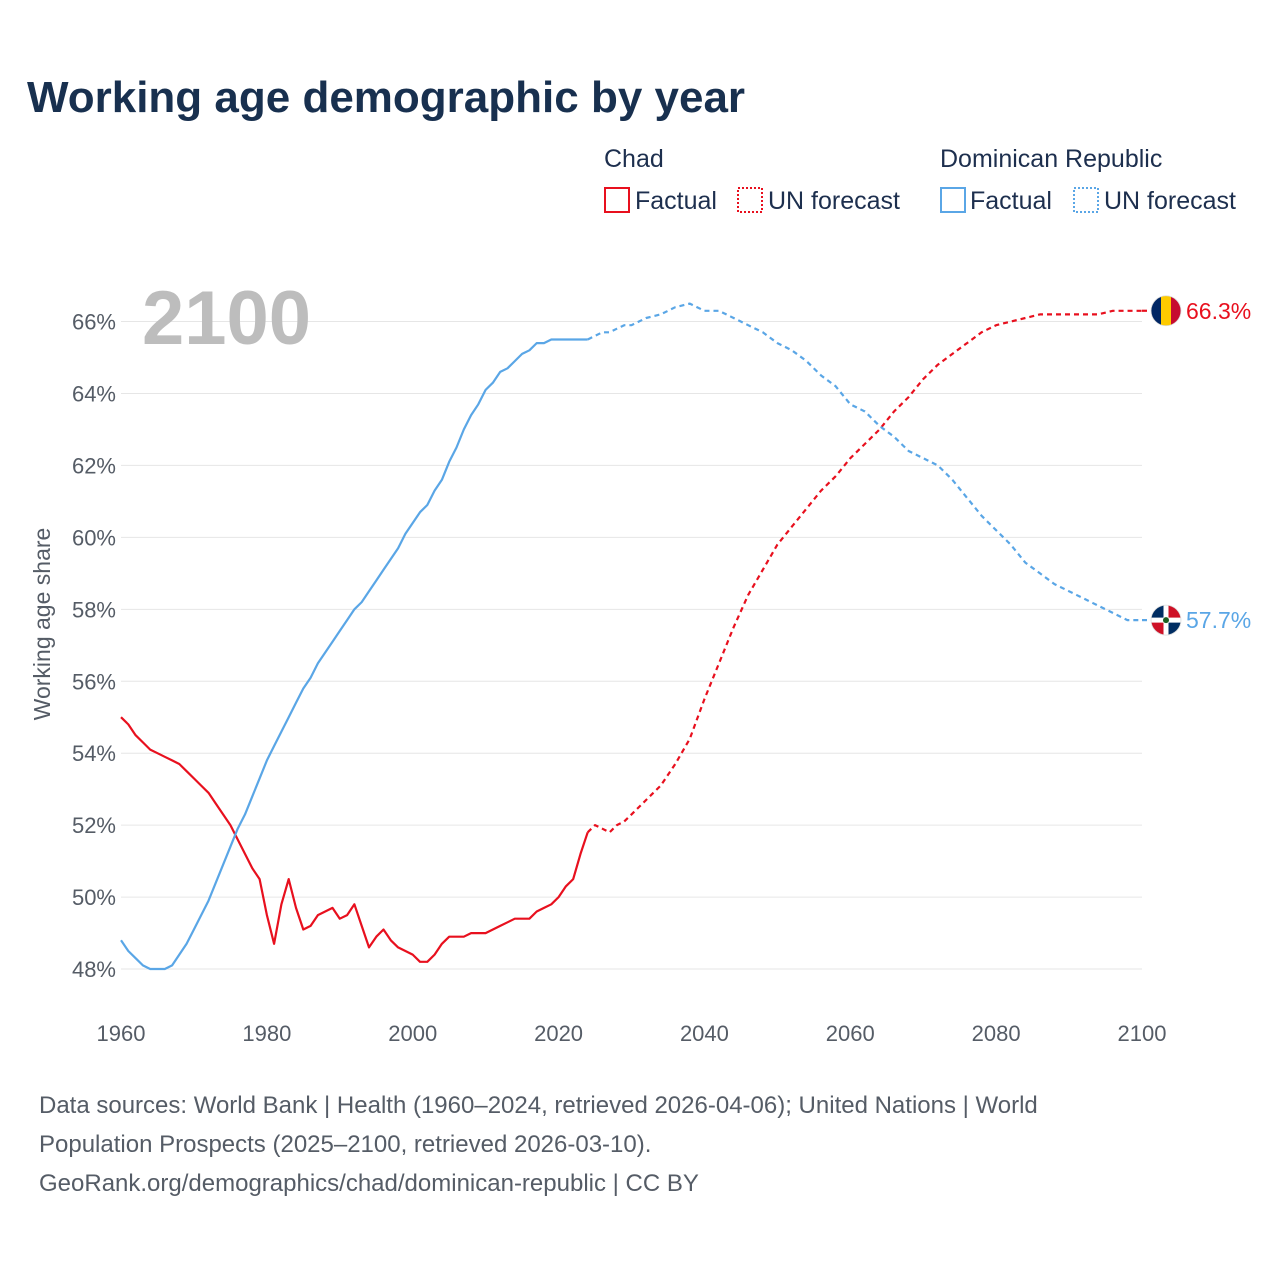  What do you see at coordinates (94, 681) in the screenshot?
I see `y-tick-label-56: 56%` at bounding box center [94, 681].